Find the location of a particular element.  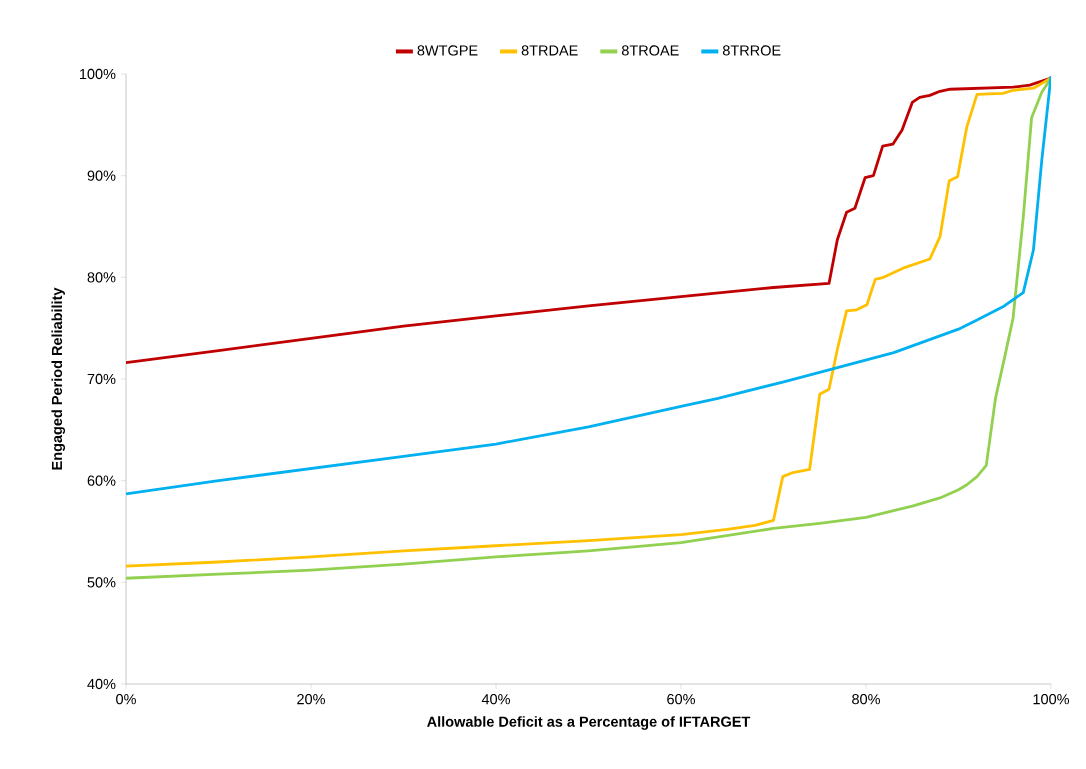

y-tick-label: 90% is located at coordinates (101, 175).